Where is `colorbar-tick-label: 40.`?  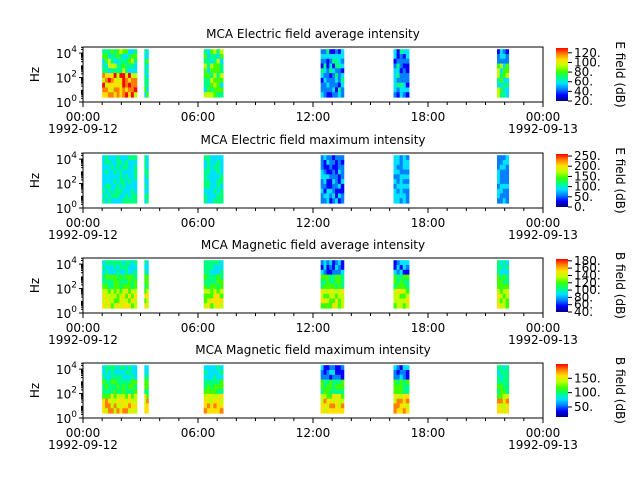 colorbar-tick-label: 40. is located at coordinates (583, 312).